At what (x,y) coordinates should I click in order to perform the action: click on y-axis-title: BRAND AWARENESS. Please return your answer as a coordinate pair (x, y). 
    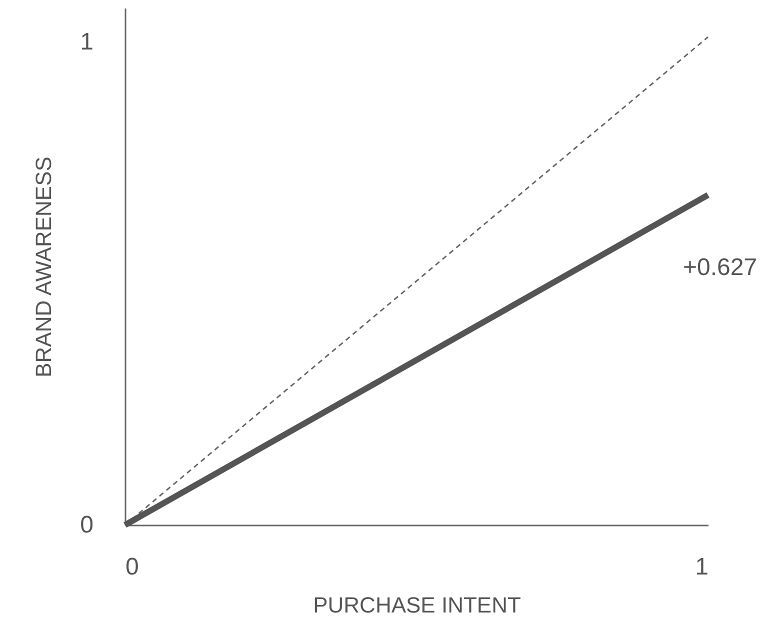
    Looking at the image, I should click on (43, 267).